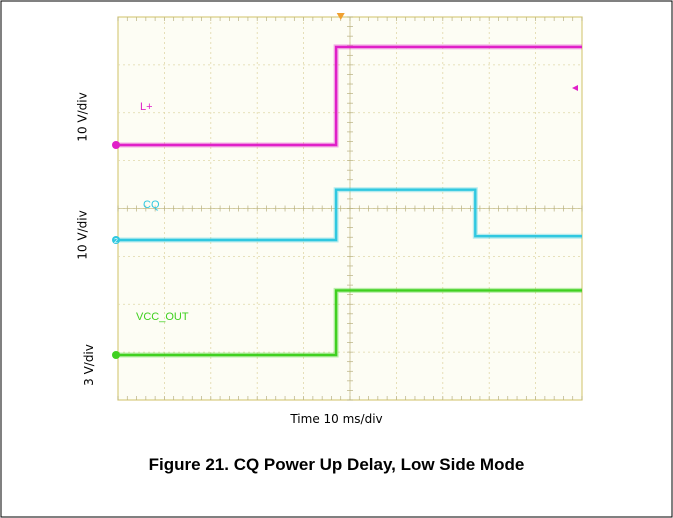  I want to click on series-label-1: CQ, so click(151, 205).